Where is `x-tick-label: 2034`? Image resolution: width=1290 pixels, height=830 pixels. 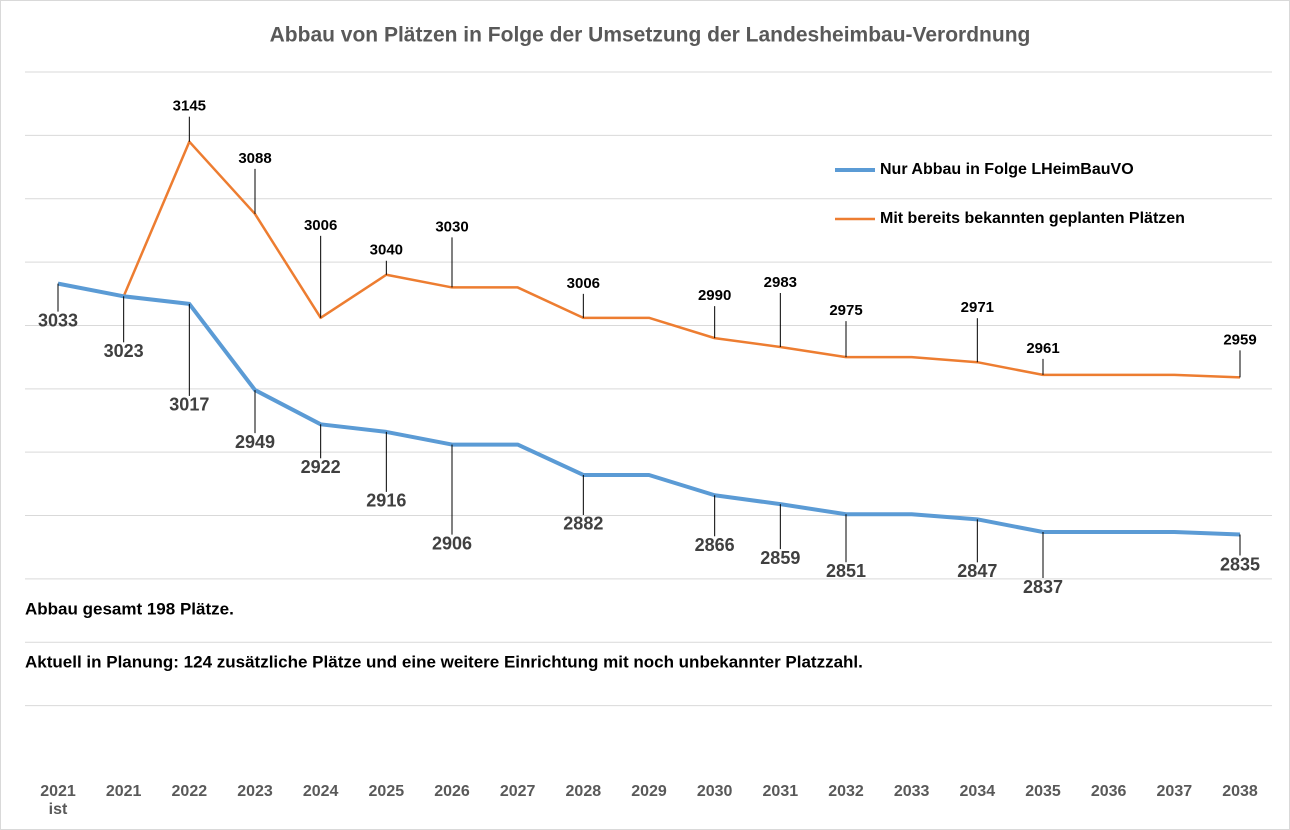 x-tick-label: 2034 is located at coordinates (977, 791).